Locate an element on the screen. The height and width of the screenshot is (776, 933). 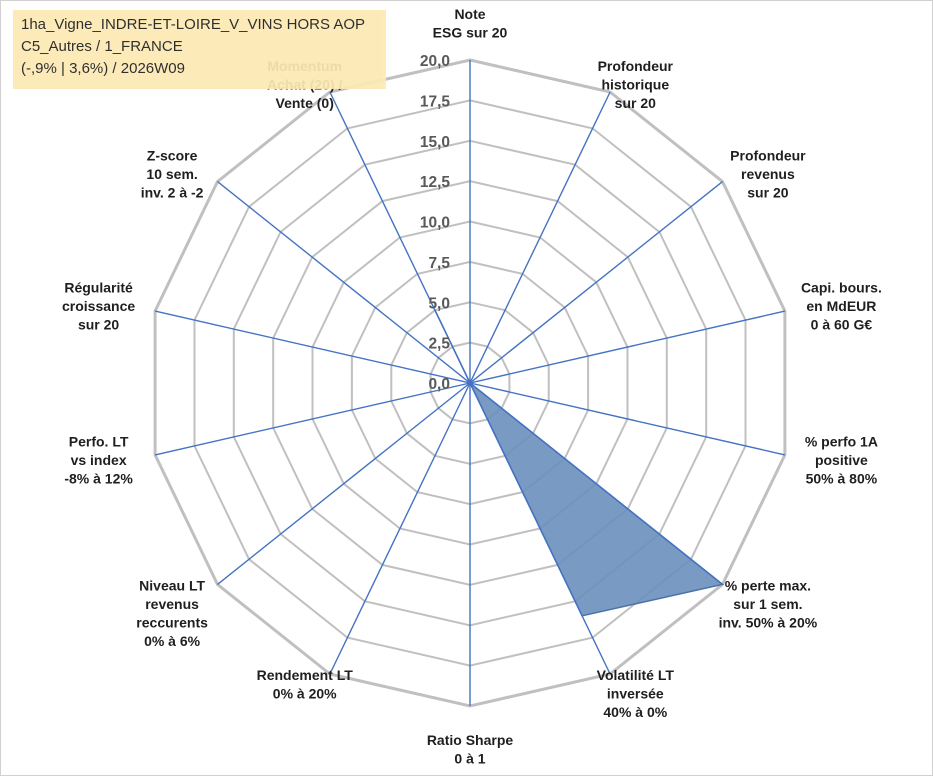
axis-label-line: vs index is located at coordinates (99, 460).